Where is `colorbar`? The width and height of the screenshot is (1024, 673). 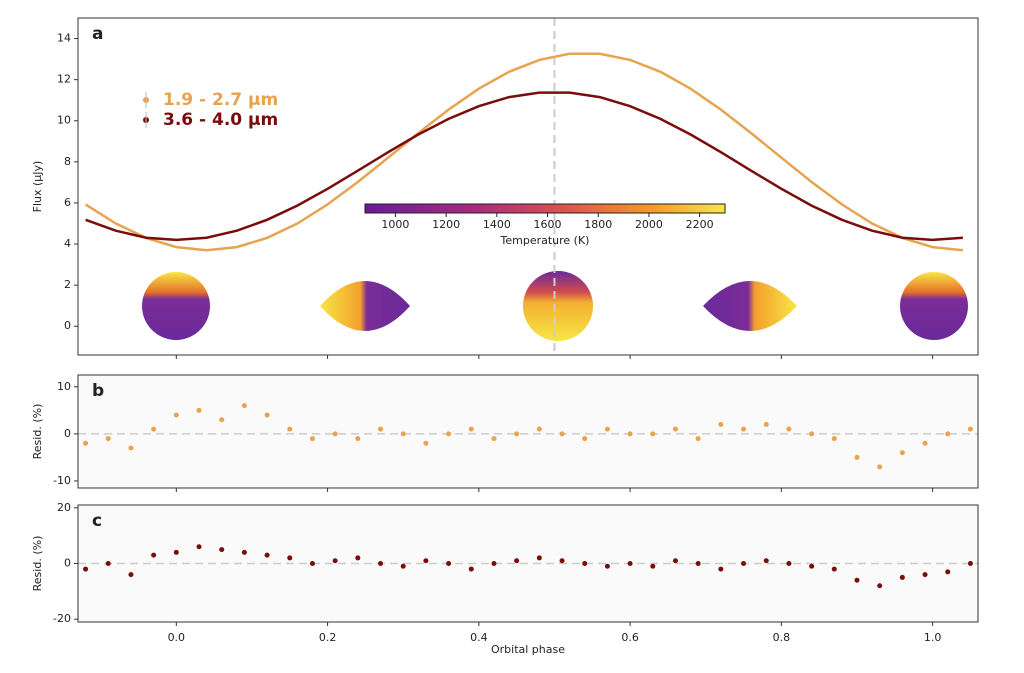
colorbar is located at coordinates (545, 208).